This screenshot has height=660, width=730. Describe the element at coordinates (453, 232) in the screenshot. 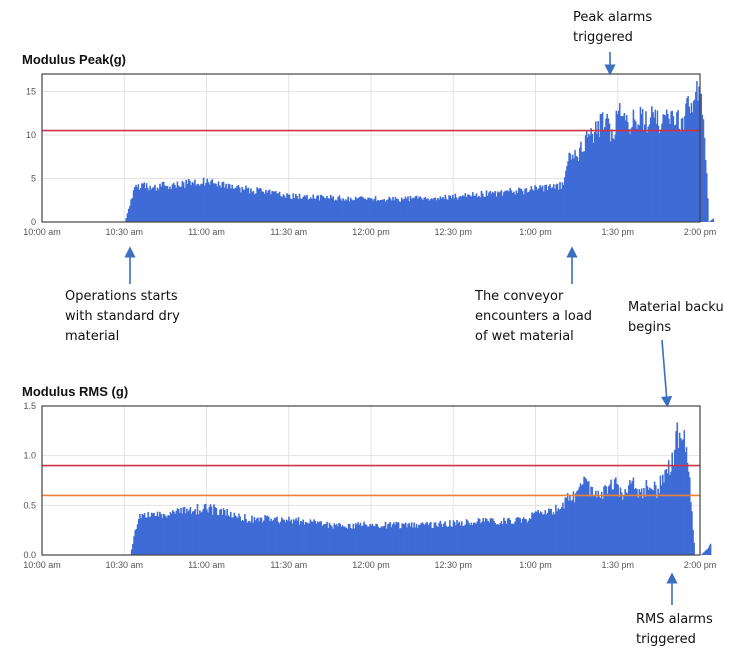

I see `peak-x-tick-label: 12:30 pm` at that location.